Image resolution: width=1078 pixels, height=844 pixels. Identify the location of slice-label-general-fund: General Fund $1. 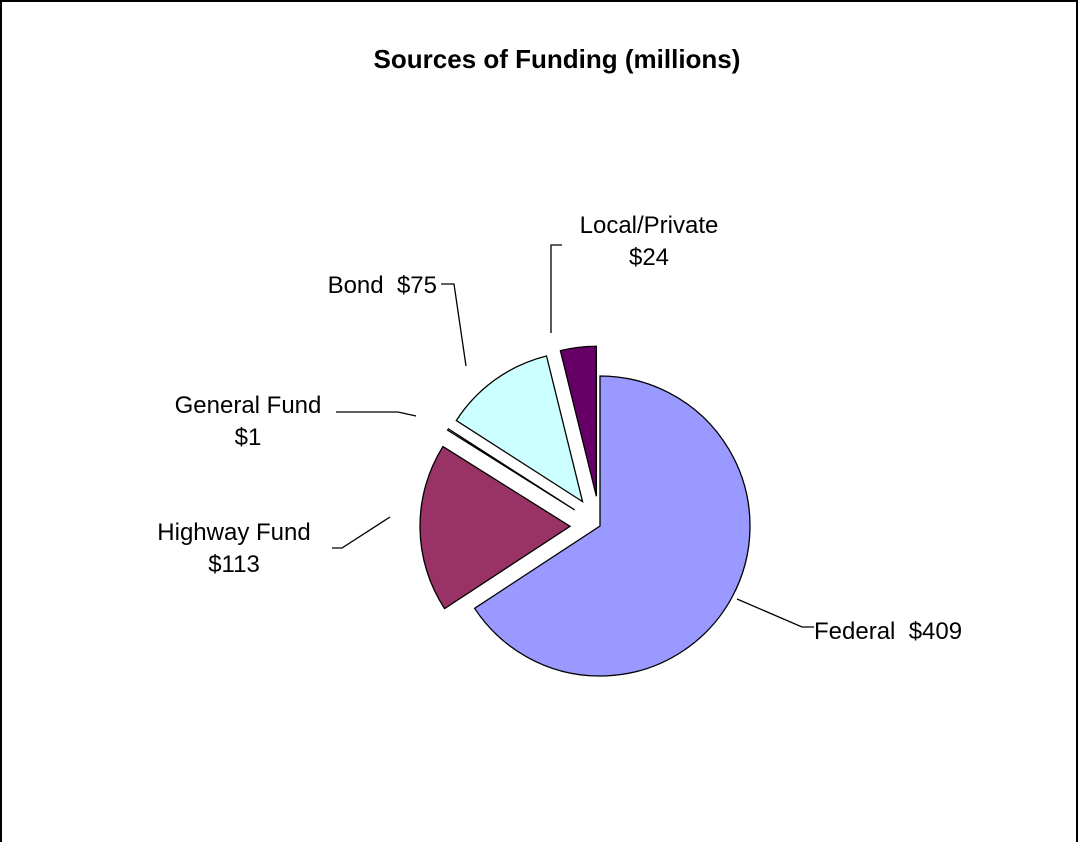
(248, 421).